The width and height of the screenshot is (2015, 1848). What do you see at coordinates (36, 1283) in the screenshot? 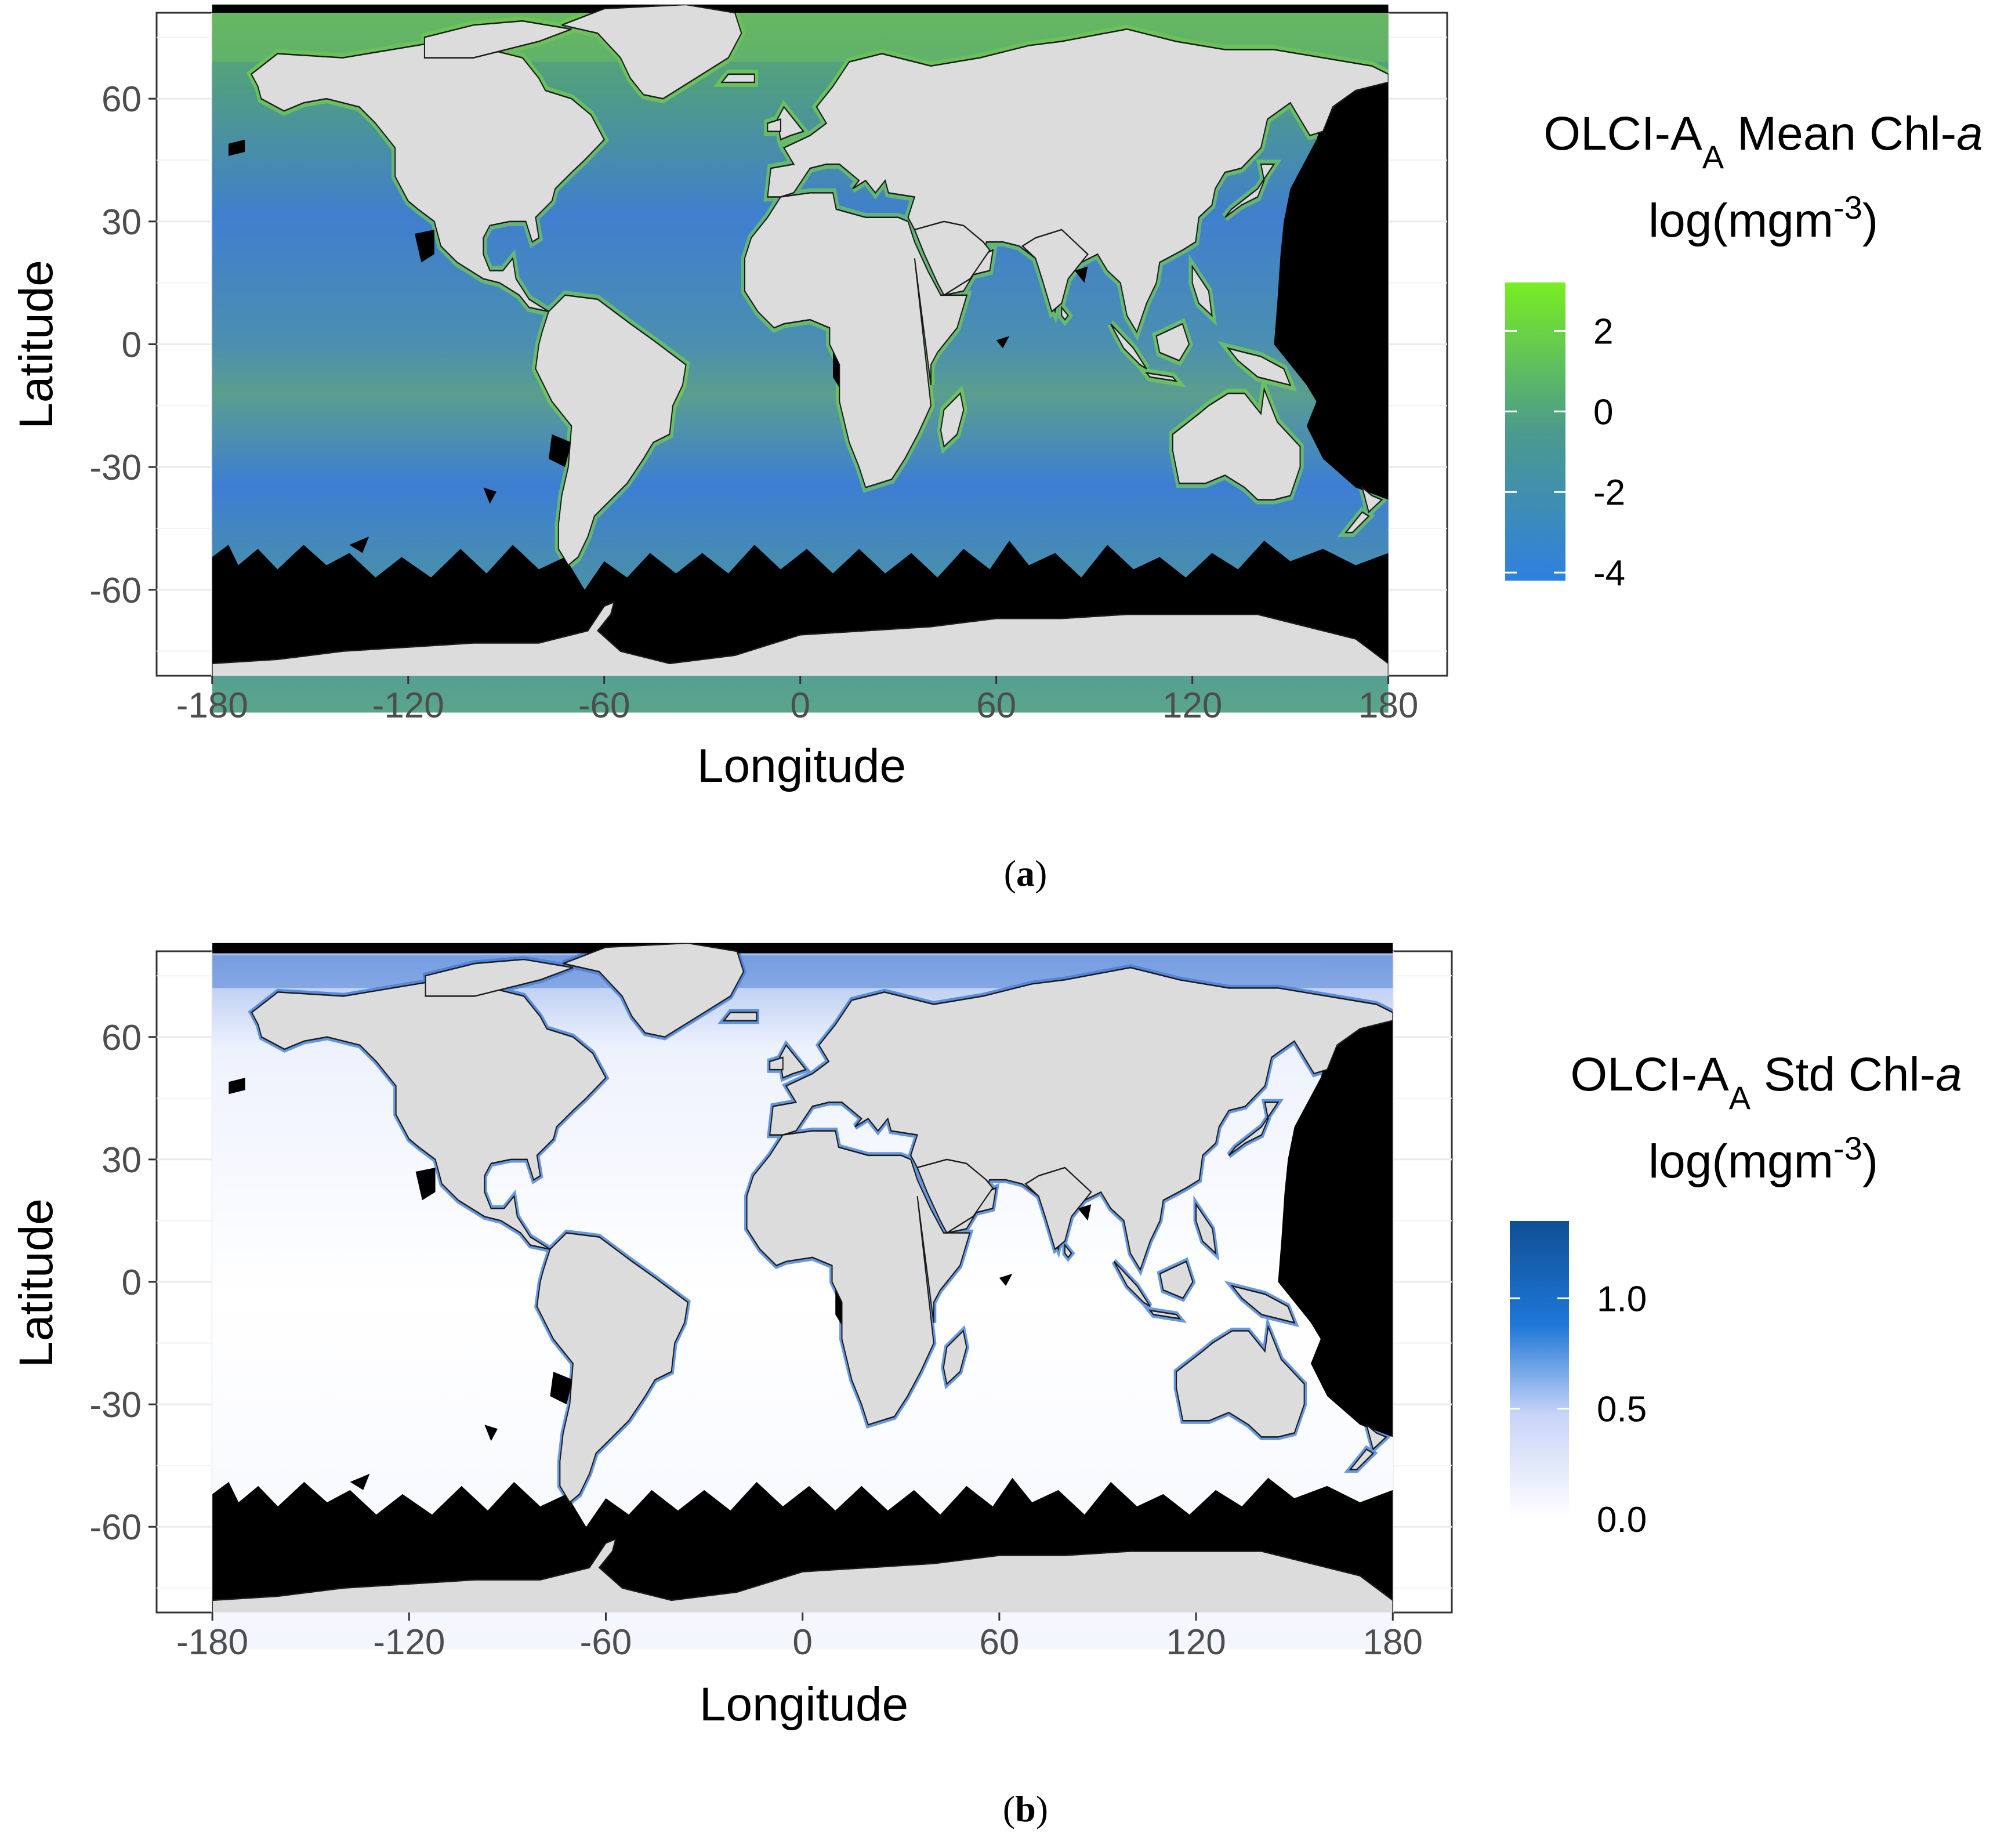
I see `panel-b-y-axis-title: Latitude` at bounding box center [36, 1283].